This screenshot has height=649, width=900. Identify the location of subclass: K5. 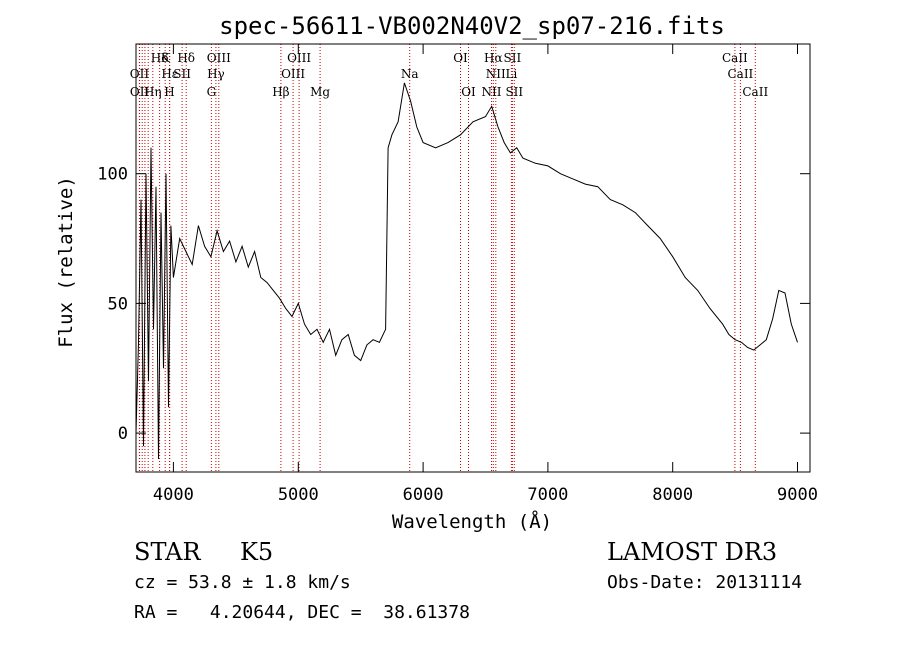
(257, 552).